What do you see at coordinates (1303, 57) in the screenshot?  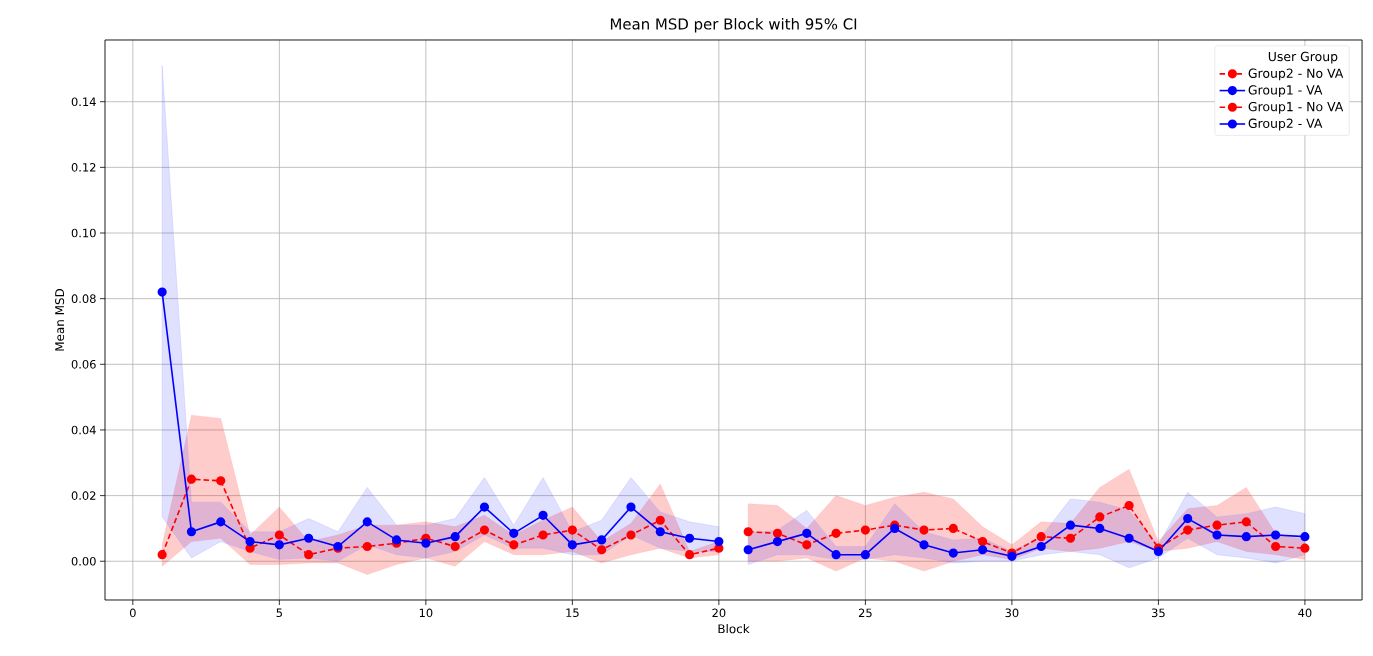 I see `legend-title: User Group` at bounding box center [1303, 57].